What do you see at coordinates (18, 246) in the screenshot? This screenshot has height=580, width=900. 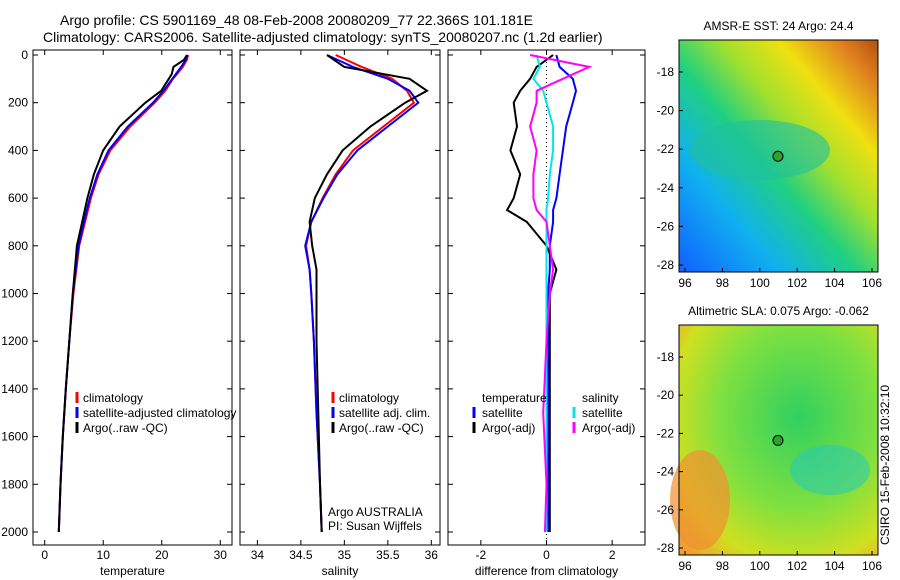 I see `y-tick-label: 800` at bounding box center [18, 246].